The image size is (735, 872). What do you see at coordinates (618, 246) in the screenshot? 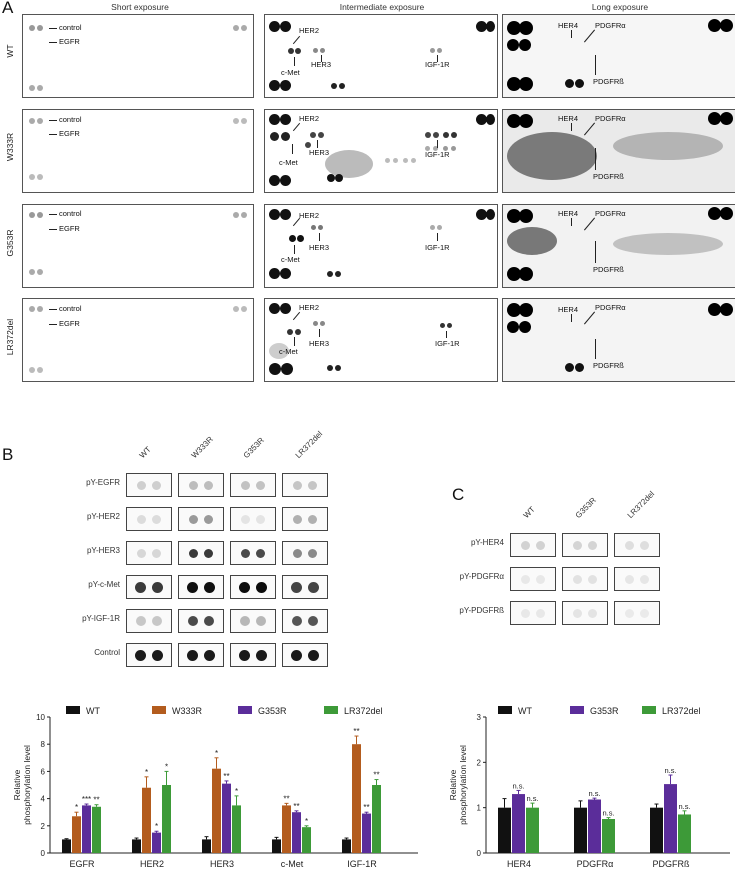
I see `long-exposure-g353r: HER4 PDGFRα PDGFRß` at bounding box center [618, 246].